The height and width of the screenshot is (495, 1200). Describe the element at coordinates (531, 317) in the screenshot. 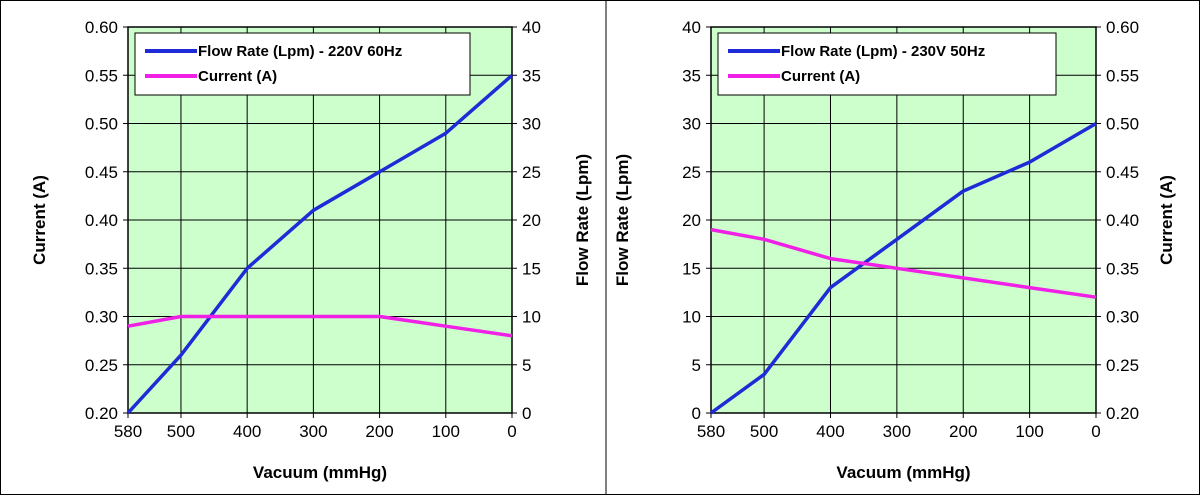

I see `right-tick-label: 10` at that location.